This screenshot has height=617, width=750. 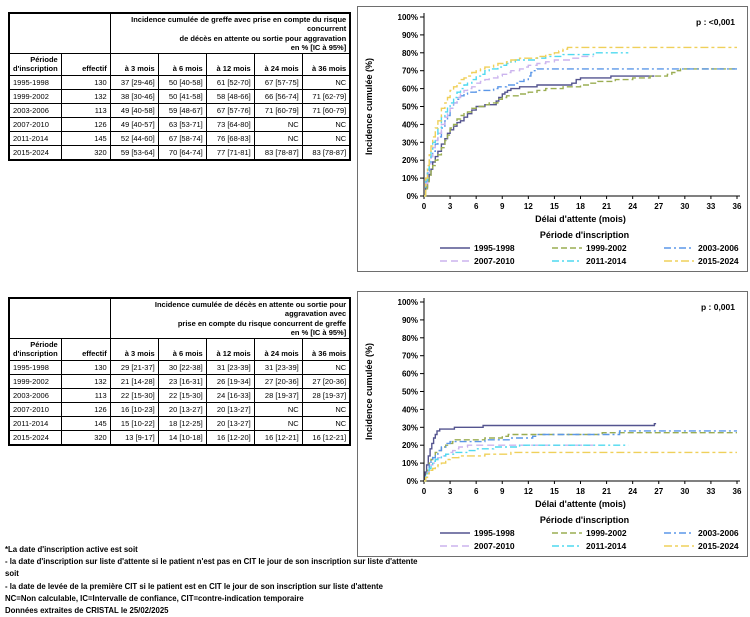 What do you see at coordinates (85, 423) in the screenshot?
I see `value-cell: 145` at bounding box center [85, 423].